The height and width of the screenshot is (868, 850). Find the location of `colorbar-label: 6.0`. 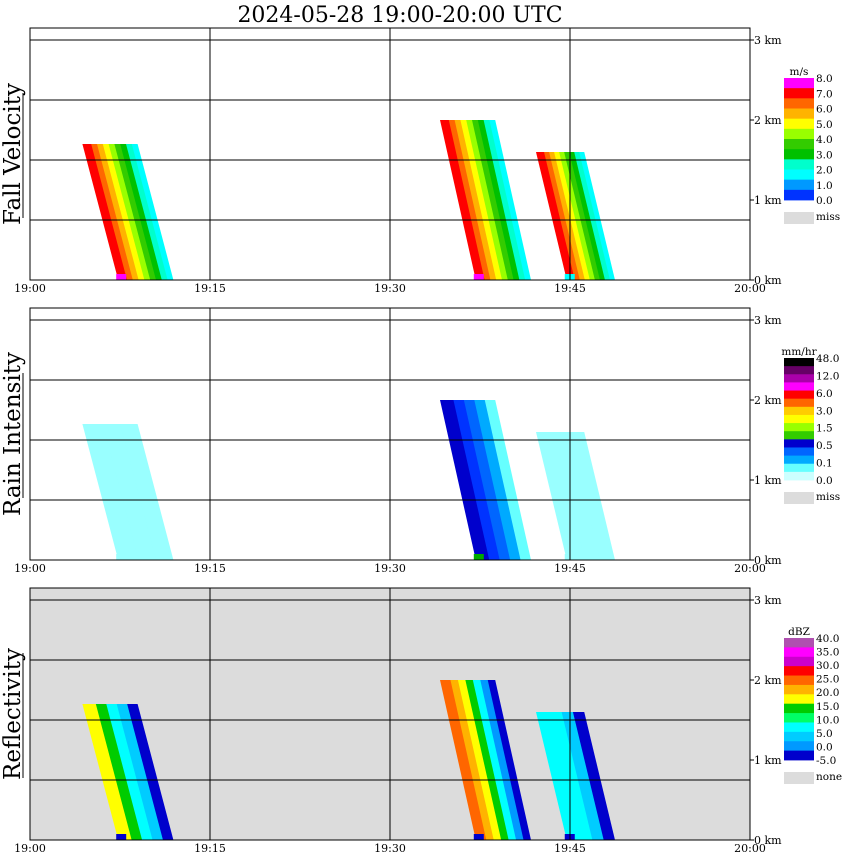

colorbar-label: 6.0 is located at coordinates (824, 110).